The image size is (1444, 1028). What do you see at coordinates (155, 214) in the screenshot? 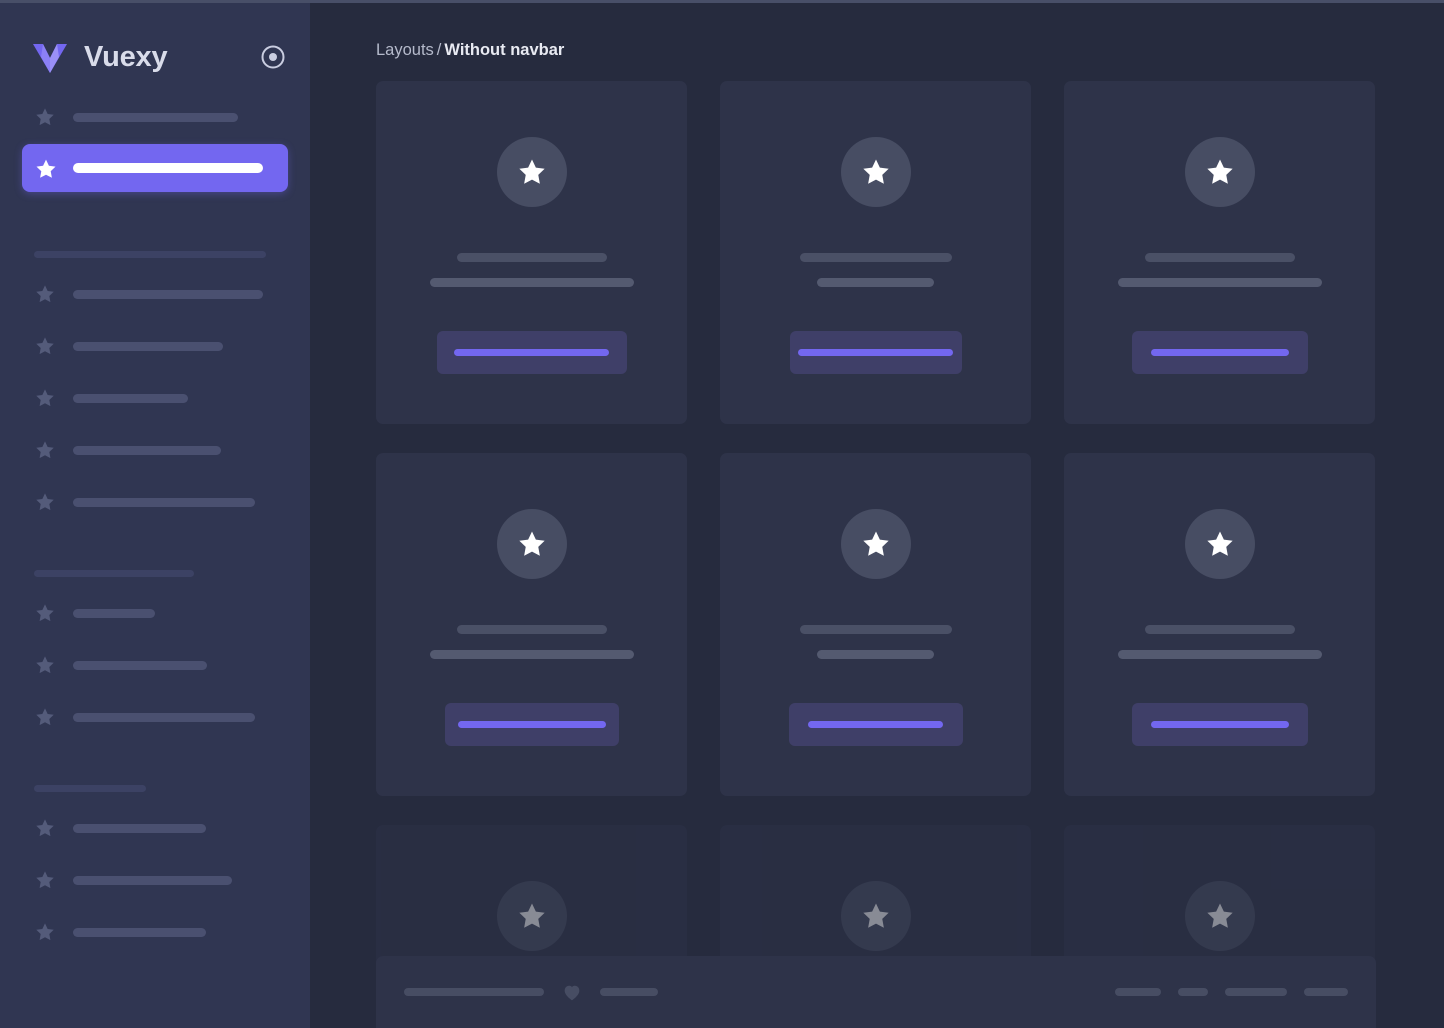
I see `nav-spacer` at bounding box center [155, 214].